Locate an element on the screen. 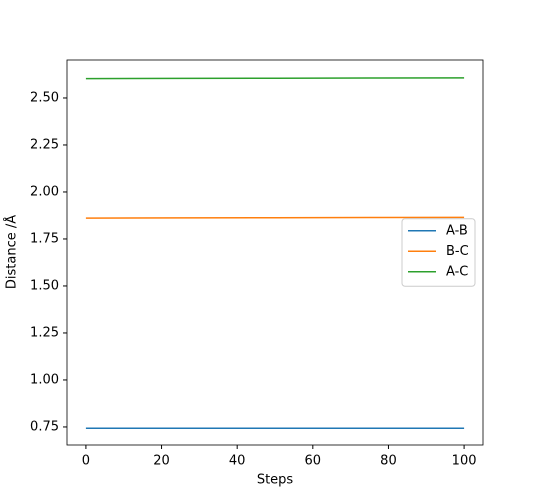  x-tick-label: 0 is located at coordinates (86, 461).